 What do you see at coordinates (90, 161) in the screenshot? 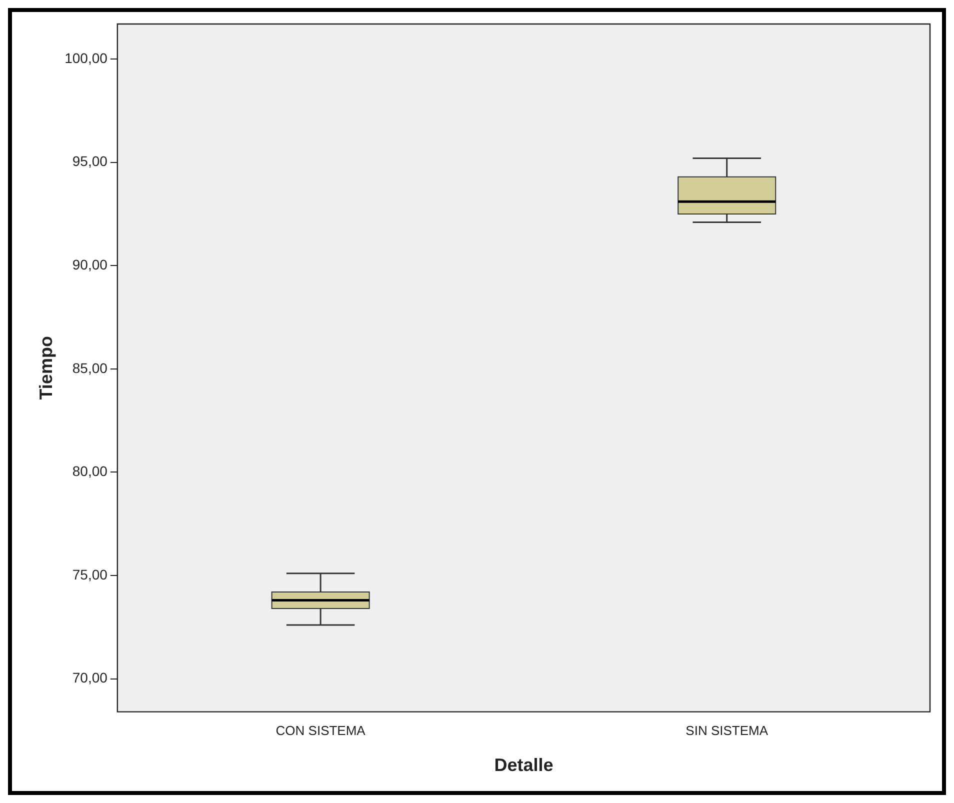
I see `y-tick-label: 95,00` at bounding box center [90, 161].